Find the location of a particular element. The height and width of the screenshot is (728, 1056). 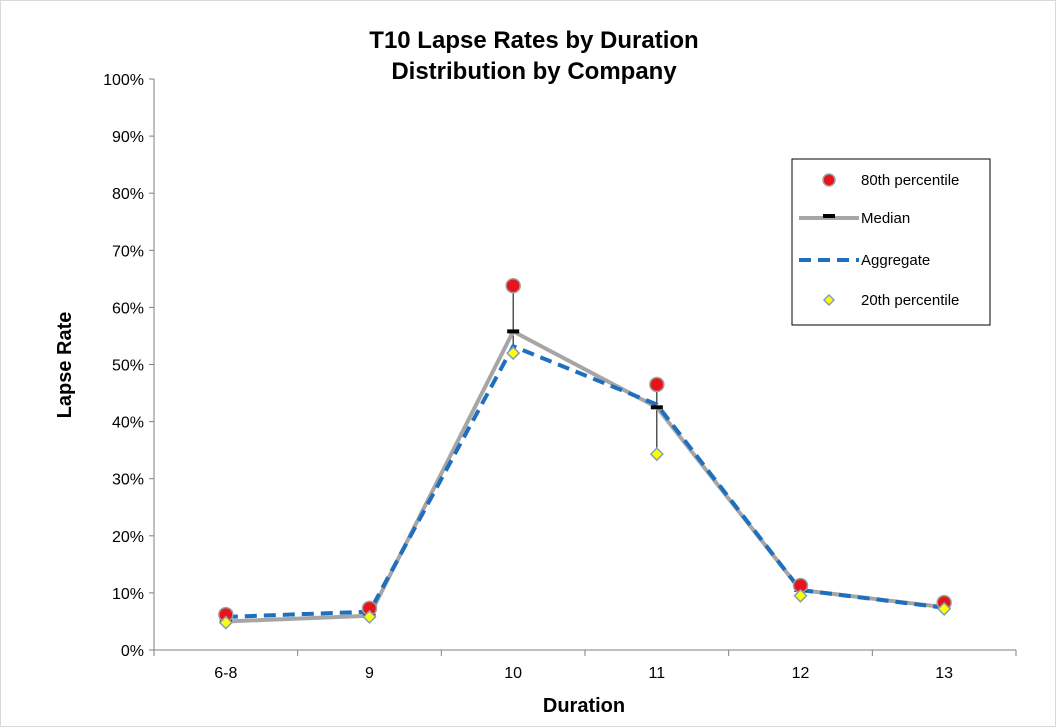

x-tick-label: 12 is located at coordinates (801, 673).